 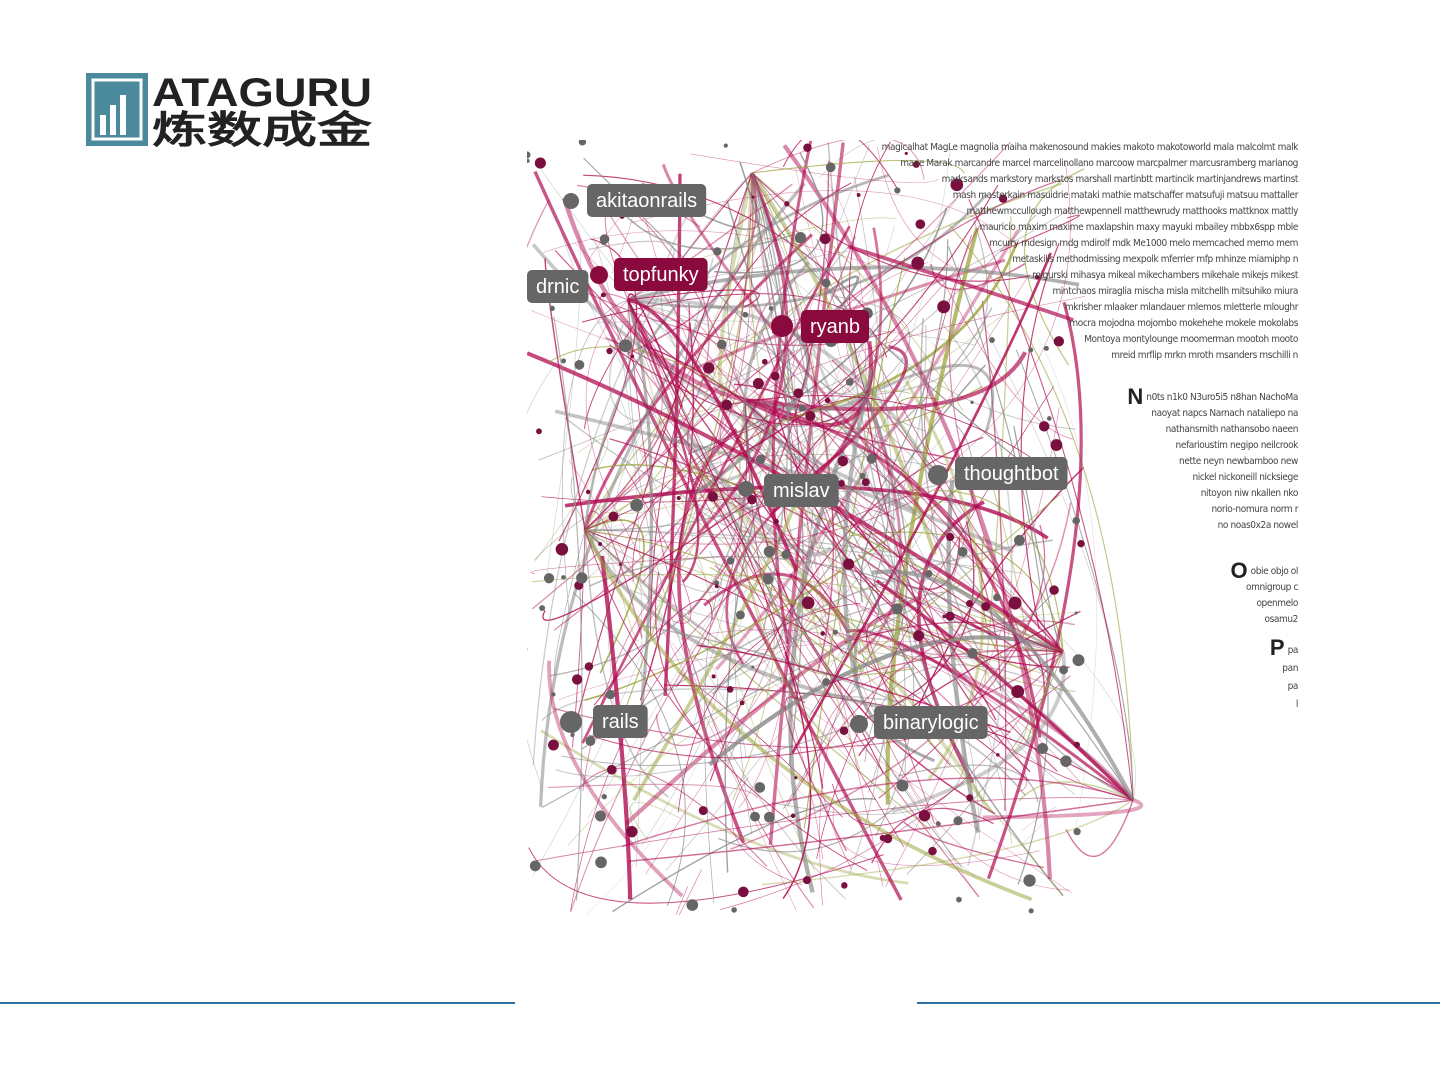 What do you see at coordinates (620, 722) in the screenshot?
I see `node-label: rails` at bounding box center [620, 722].